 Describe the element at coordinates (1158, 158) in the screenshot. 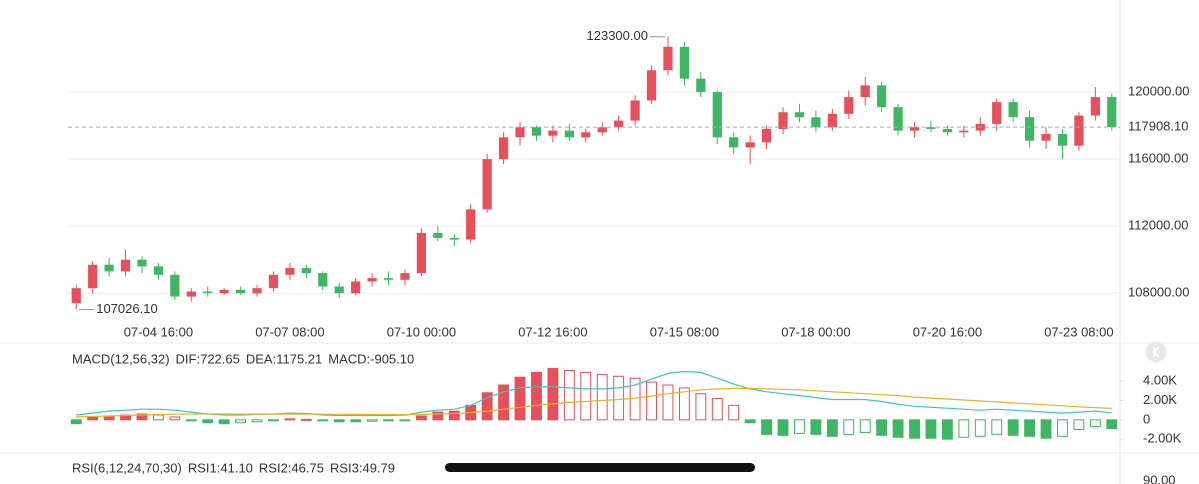

I see `y-tick-label: 116000.00` at that location.